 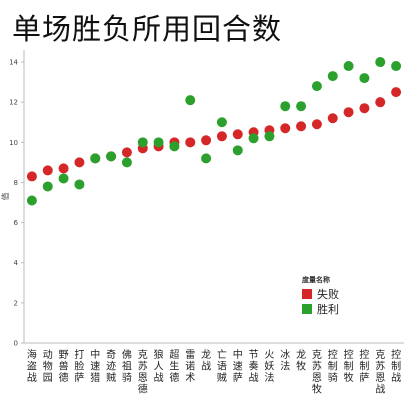 What do you see at coordinates (238, 366) in the screenshot?
I see `x-category-label: 中速萨` at bounding box center [238, 366].